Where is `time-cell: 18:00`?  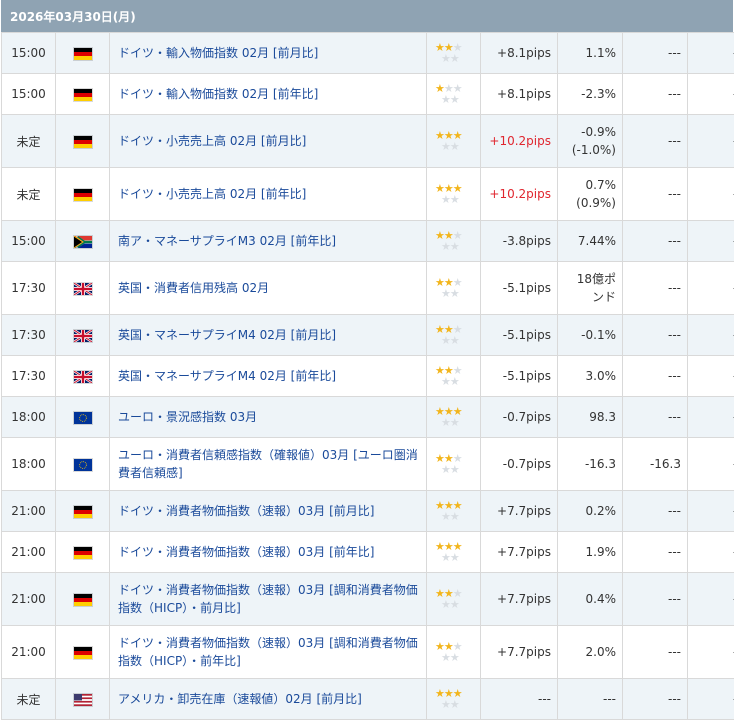 time-cell: 18:00 is located at coordinates (28, 464).